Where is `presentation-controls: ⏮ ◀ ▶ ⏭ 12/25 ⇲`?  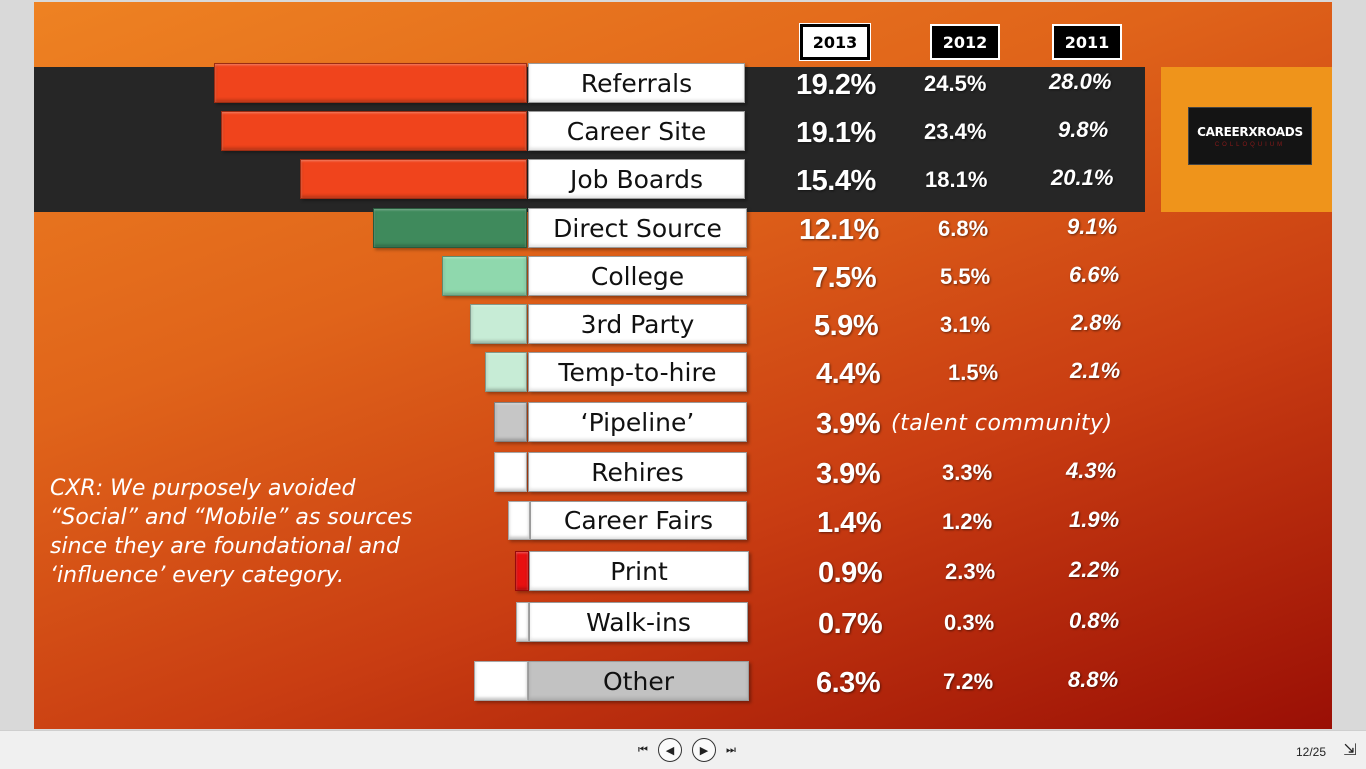
presentation-controls: ⏮ ◀ ▶ ⏭ 12/25 ⇲ is located at coordinates (683, 749).